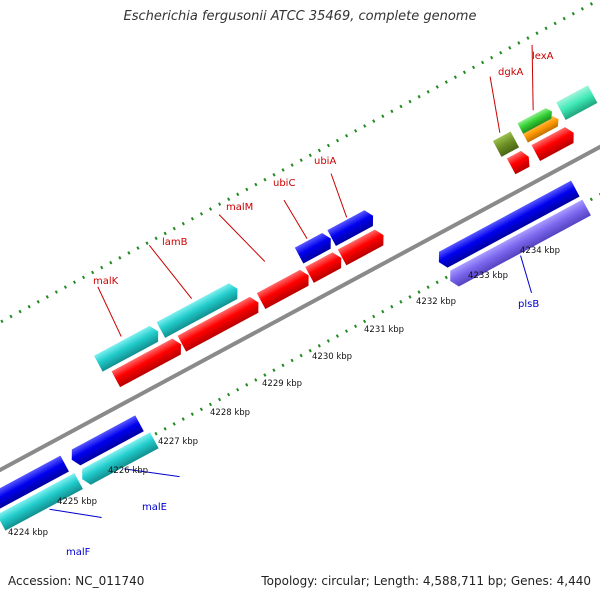 The width and height of the screenshot is (600, 600). Describe the element at coordinates (284, 183) in the screenshot. I see `gene-label-ubiC: ubiC` at that location.